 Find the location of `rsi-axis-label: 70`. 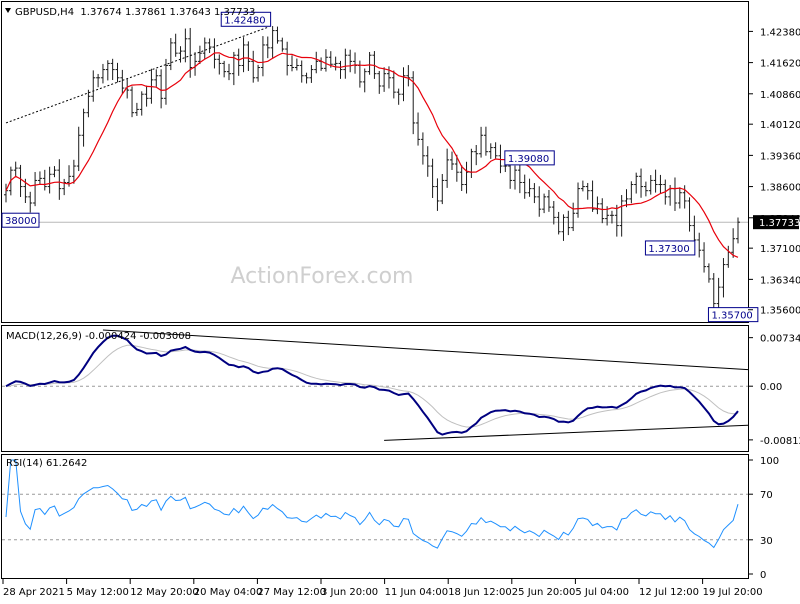

rsi-axis-label: 70 is located at coordinates (766, 495).